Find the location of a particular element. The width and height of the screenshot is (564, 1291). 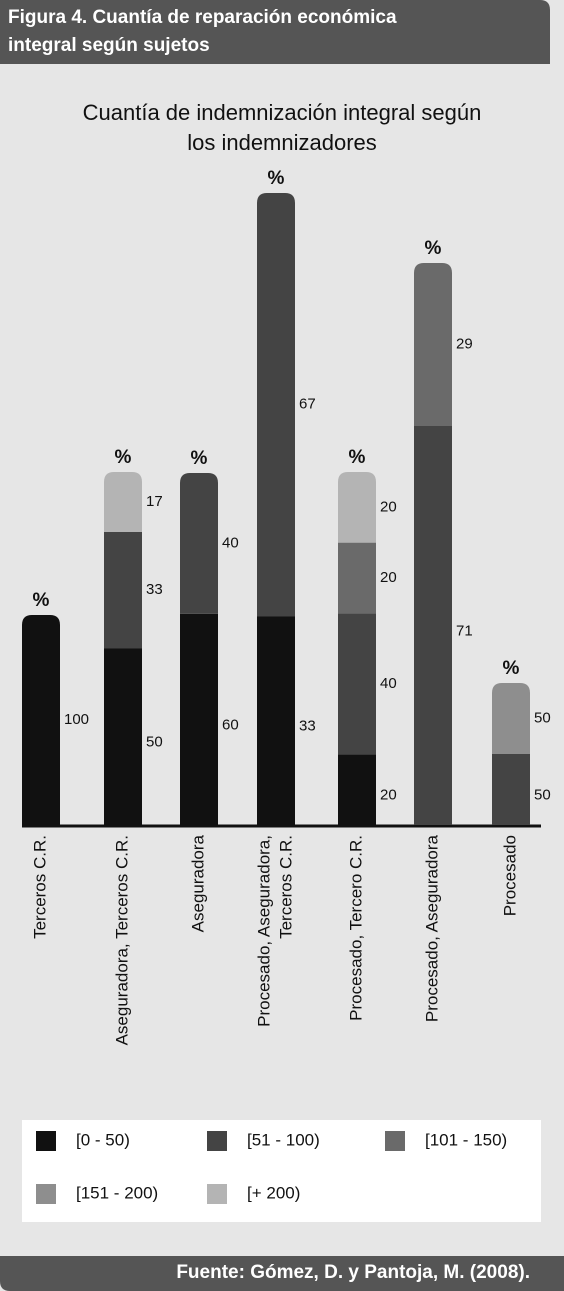

value-label: 100 is located at coordinates (76, 719).